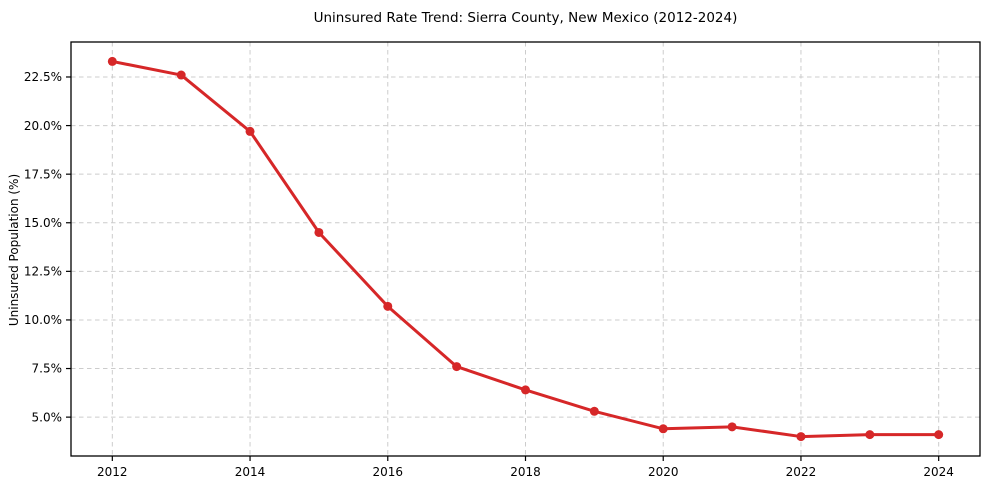  What do you see at coordinates (43, 272) in the screenshot?
I see `y-tick-label: 12.5%` at bounding box center [43, 272].